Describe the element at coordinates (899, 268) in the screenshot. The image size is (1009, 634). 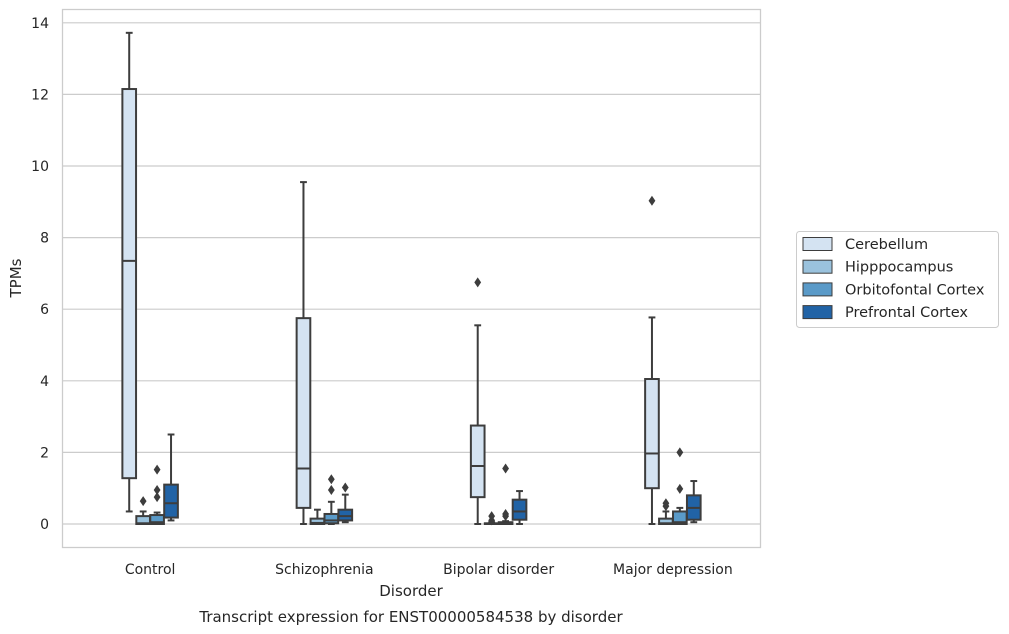
I see `legend-label: Hipppocampus` at that location.